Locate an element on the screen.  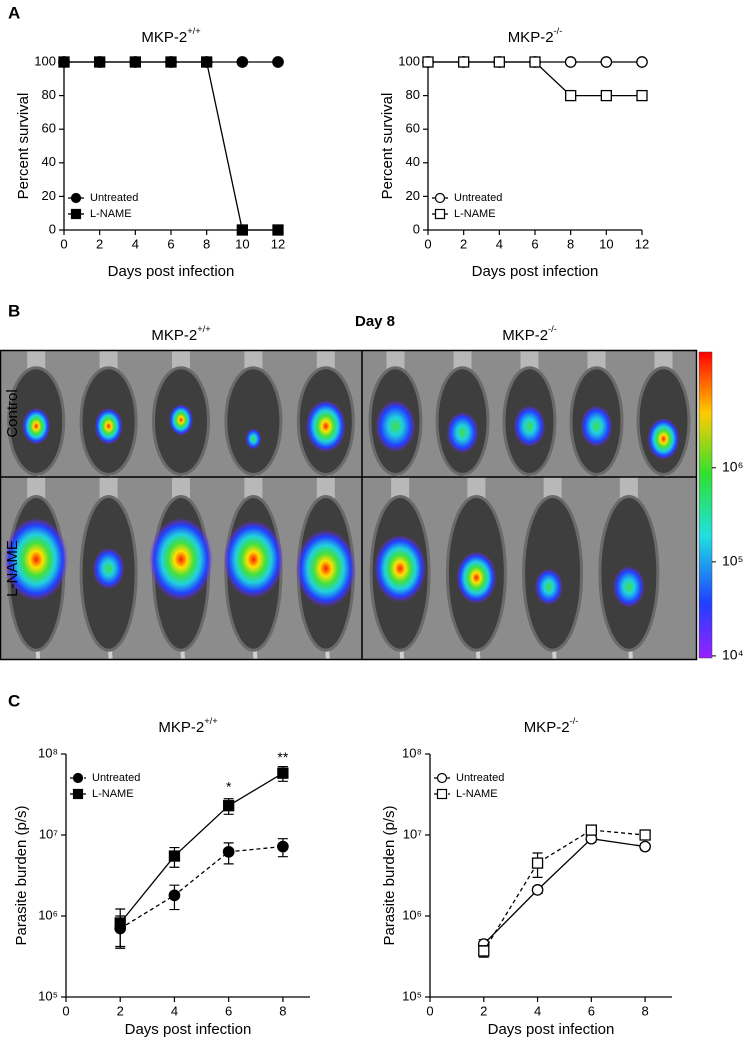
row-label: Control is located at coordinates (12, 413).